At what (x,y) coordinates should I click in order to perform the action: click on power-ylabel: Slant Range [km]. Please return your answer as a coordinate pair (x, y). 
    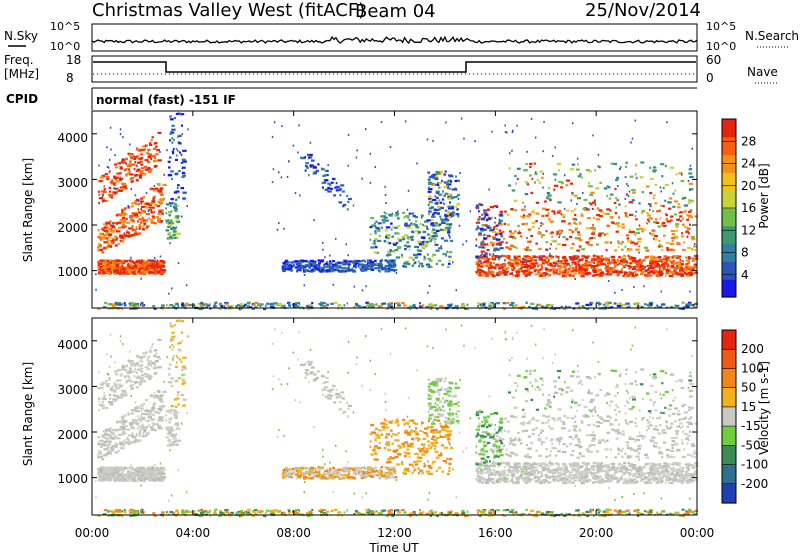
    Looking at the image, I should click on (28, 210).